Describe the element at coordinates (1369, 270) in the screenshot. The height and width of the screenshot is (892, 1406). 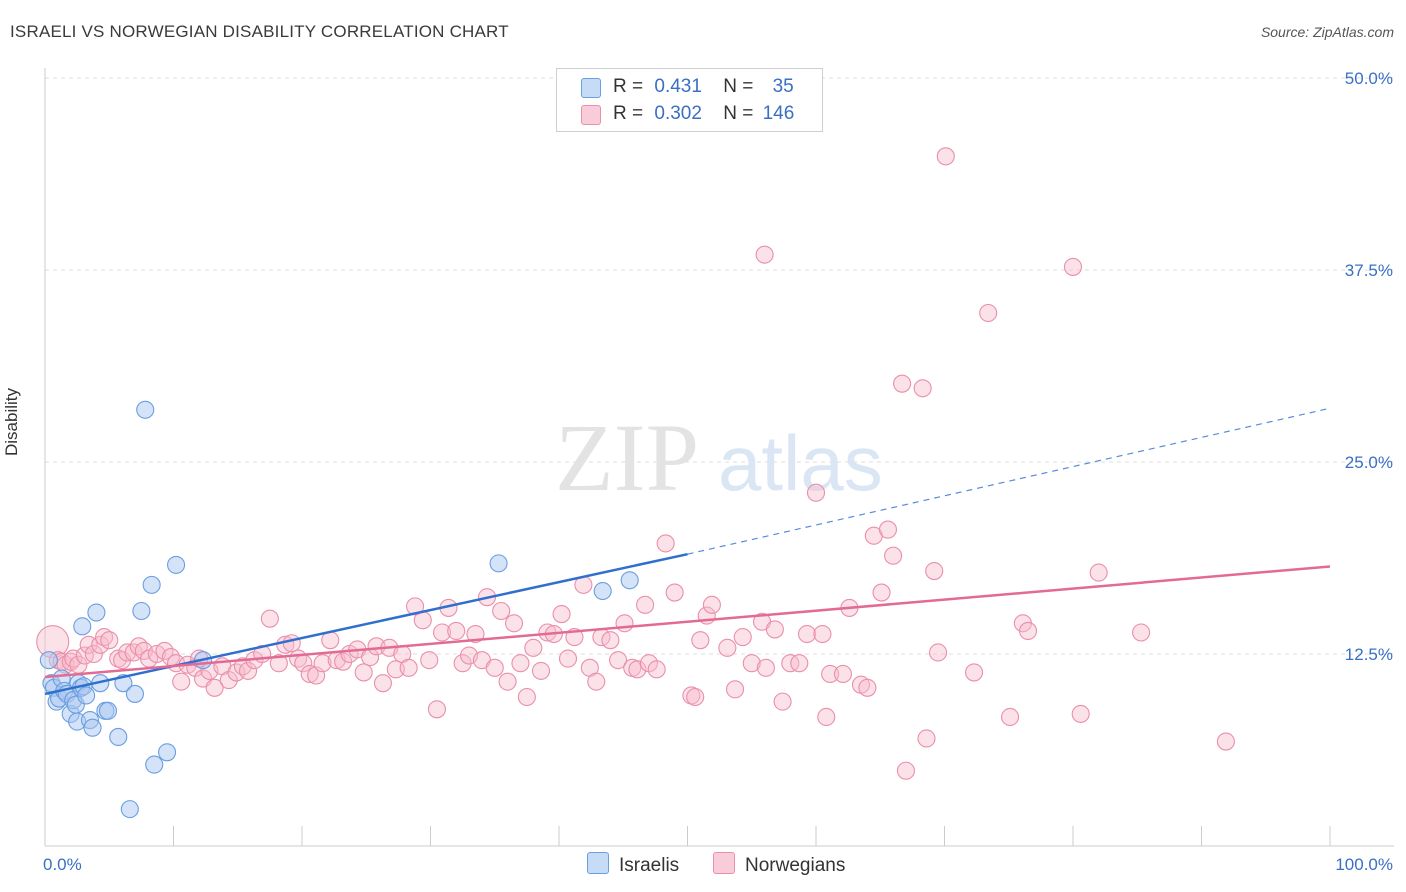
I see `y-tick-label: 37.5%` at that location.